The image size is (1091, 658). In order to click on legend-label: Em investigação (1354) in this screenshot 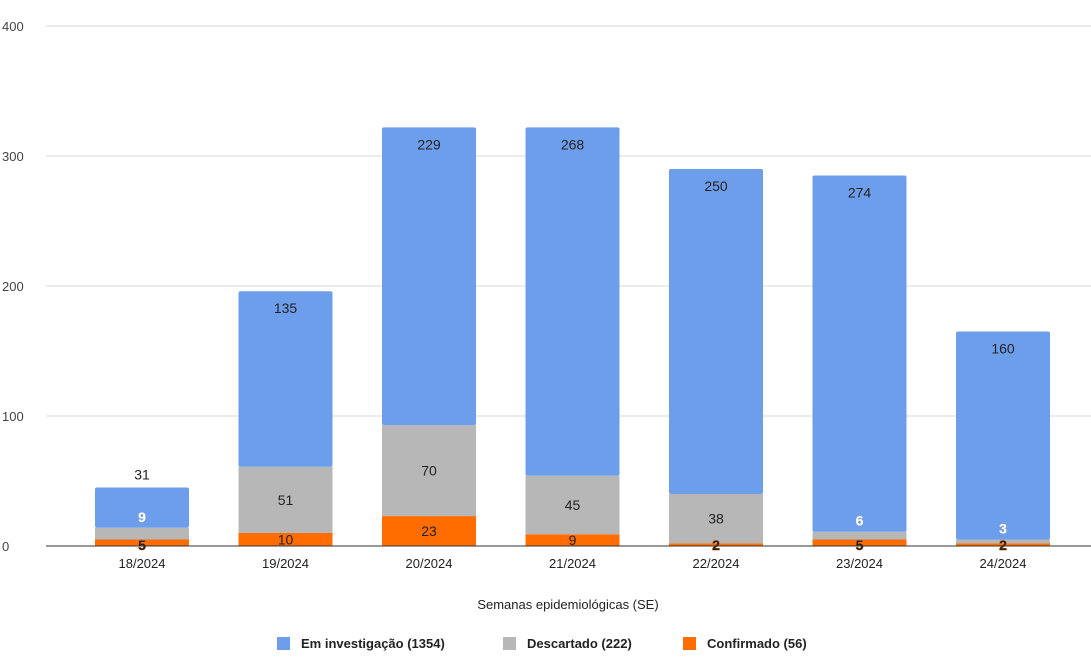, I will do `click(373, 643)`.